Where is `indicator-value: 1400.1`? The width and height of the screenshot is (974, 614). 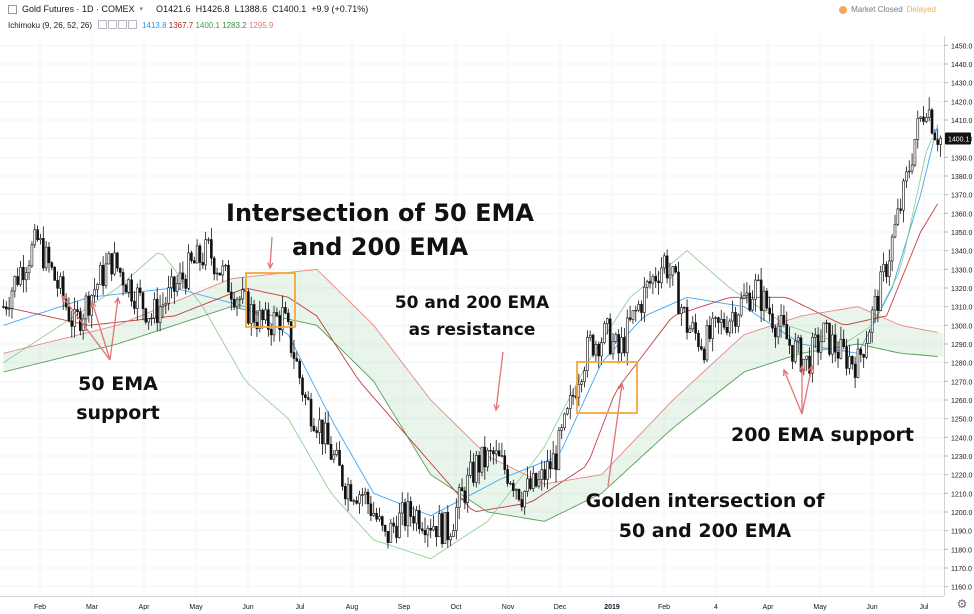 indicator-value: 1400.1 is located at coordinates (207, 25).